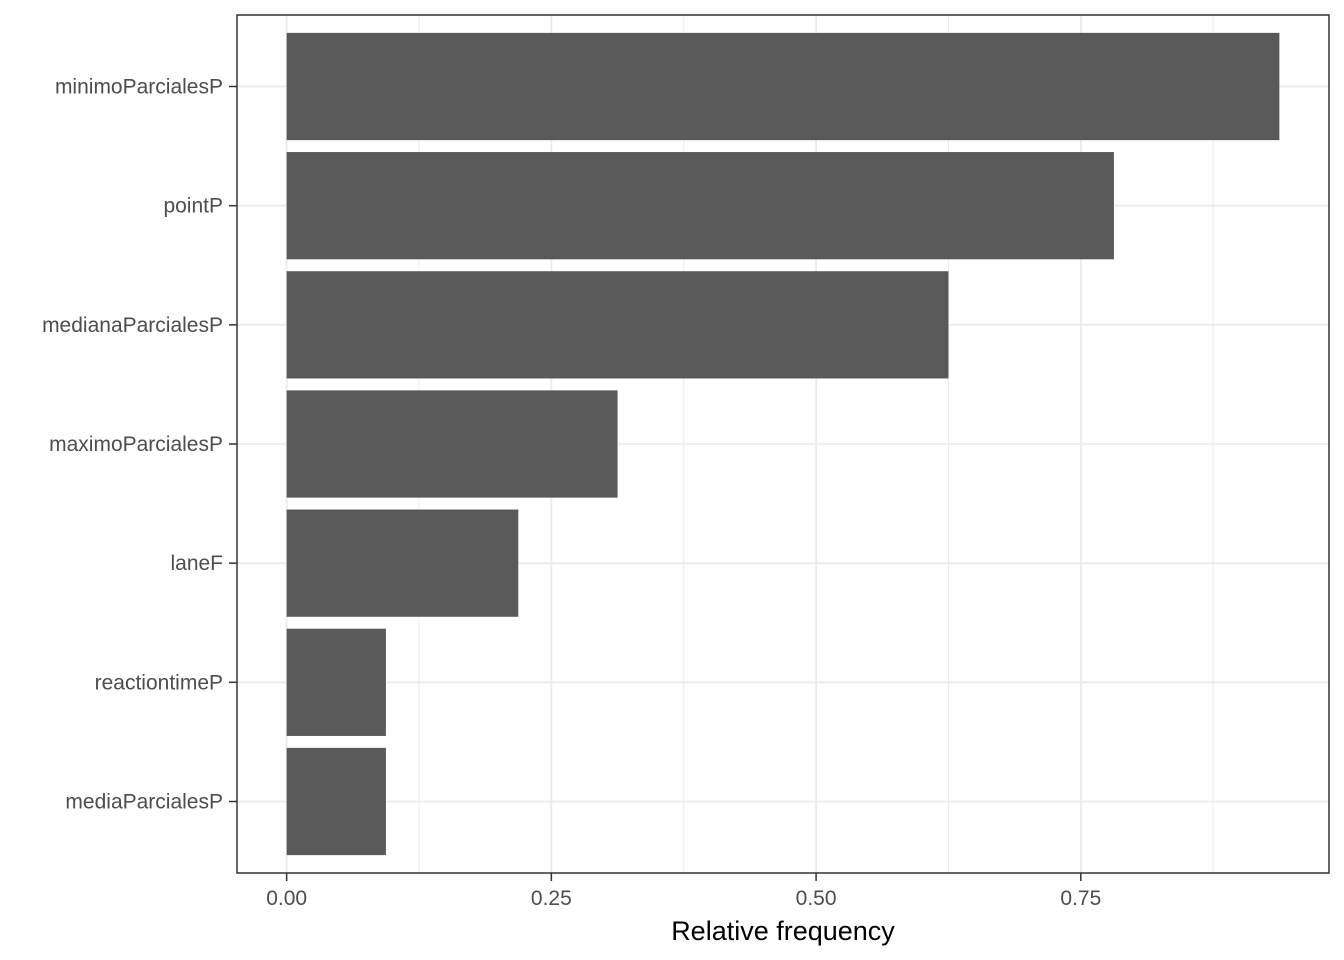 Image resolution: width=1344 pixels, height=960 pixels. I want to click on y-tick-label: medianaParcialesP, so click(132, 325).